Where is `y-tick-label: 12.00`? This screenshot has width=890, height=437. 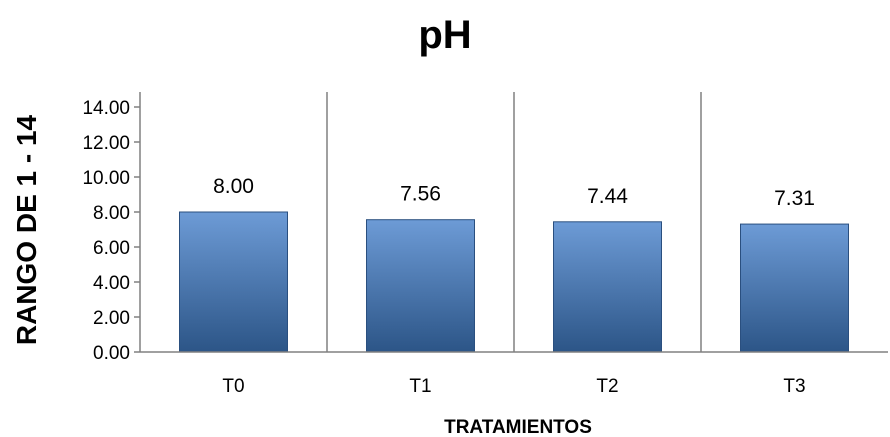 y-tick-label: 12.00 is located at coordinates (106, 143).